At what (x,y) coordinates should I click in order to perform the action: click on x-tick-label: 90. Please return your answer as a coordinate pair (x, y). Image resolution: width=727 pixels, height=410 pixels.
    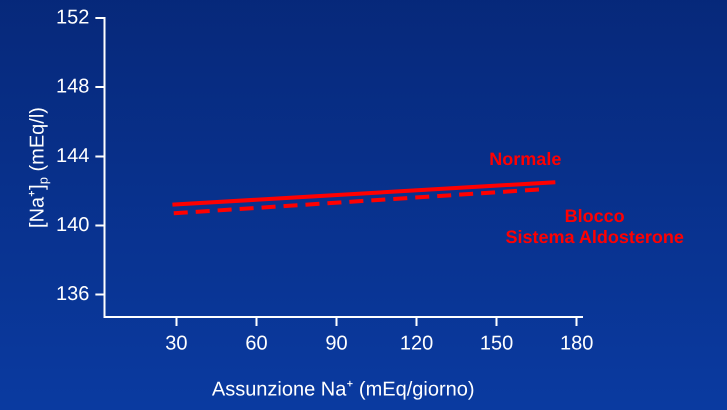
    Looking at the image, I should click on (336, 343).